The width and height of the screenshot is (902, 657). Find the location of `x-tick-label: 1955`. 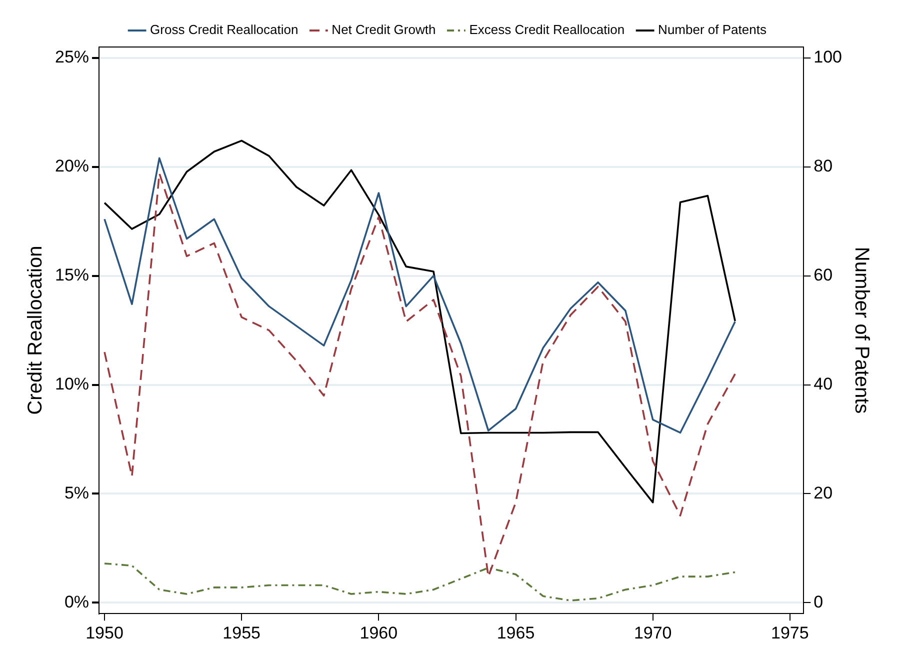

x-tick-label: 1955 is located at coordinates (241, 632).